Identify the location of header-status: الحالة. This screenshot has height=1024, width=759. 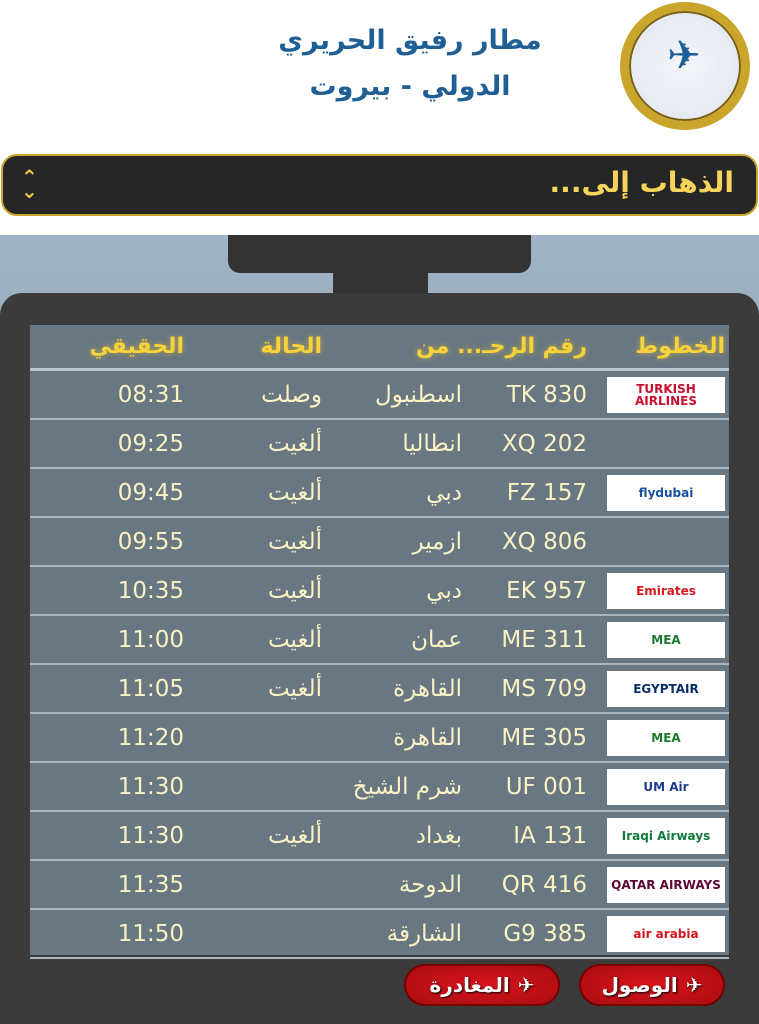
(291, 346).